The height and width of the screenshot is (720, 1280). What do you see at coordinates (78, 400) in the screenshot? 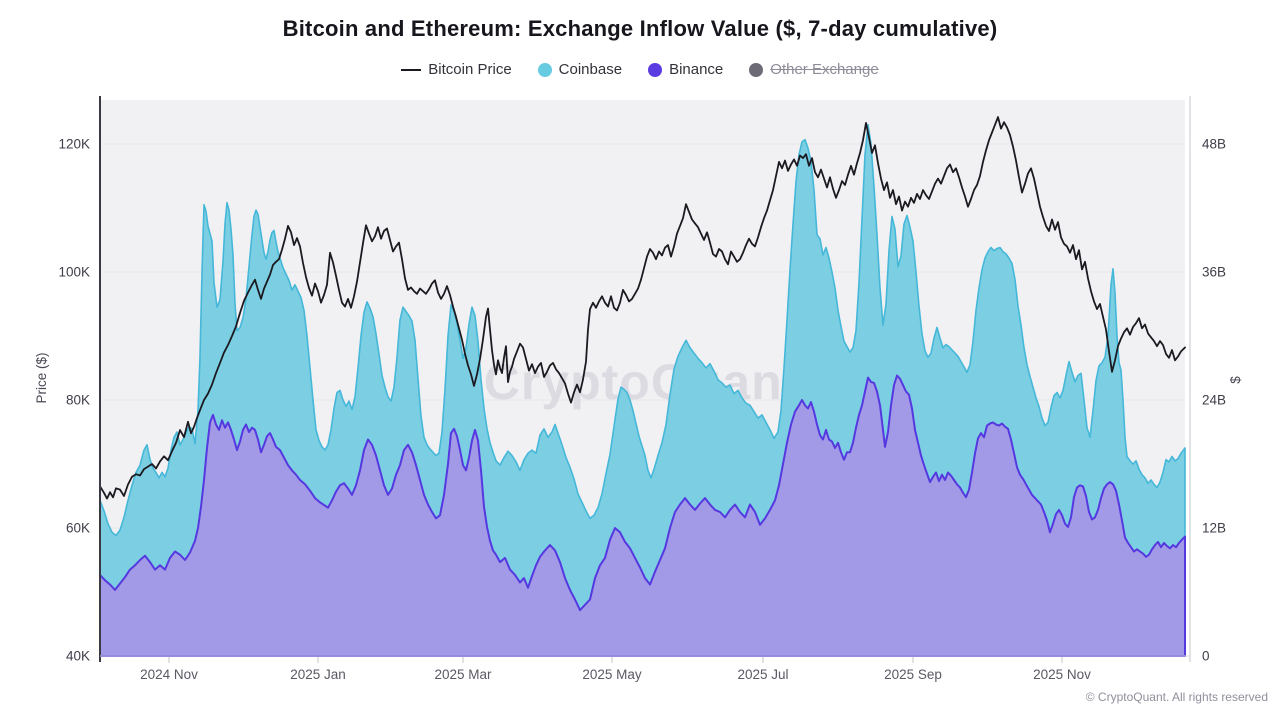
I see `left-axis-tick-label: 80K` at bounding box center [78, 400].